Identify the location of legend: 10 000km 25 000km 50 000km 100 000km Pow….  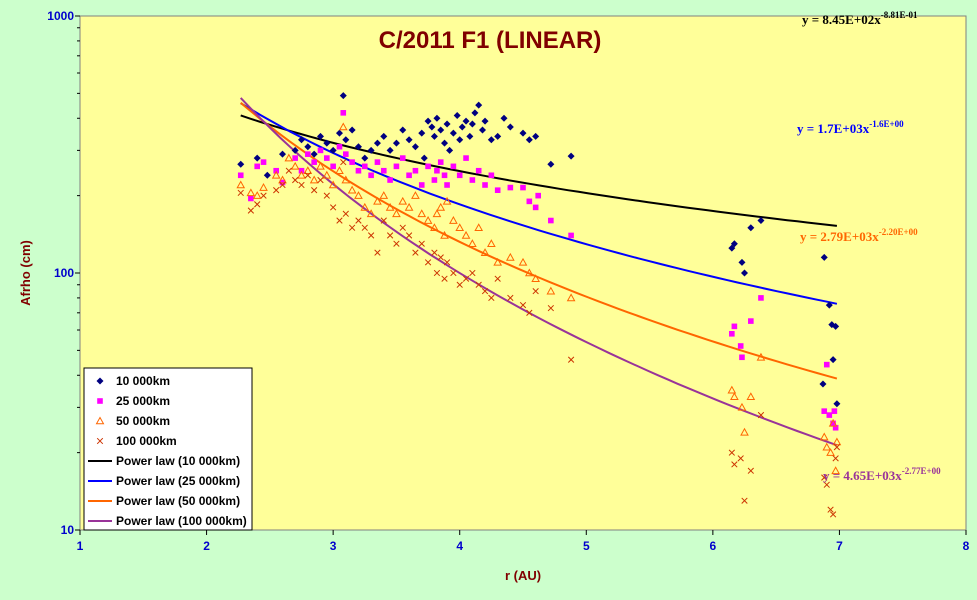
(168, 449).